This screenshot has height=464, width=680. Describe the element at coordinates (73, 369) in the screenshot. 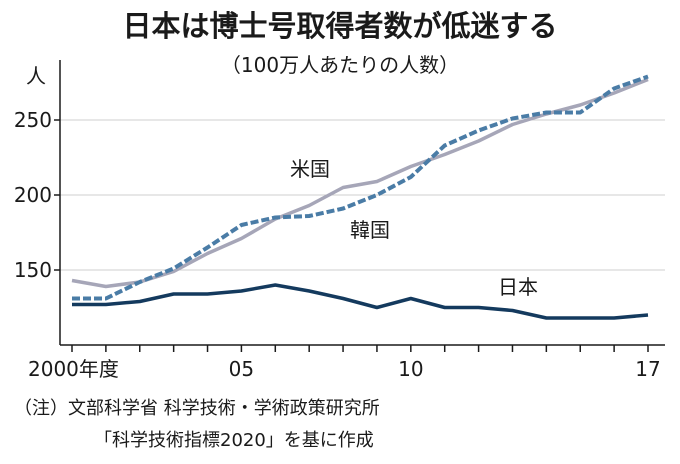

I see `x-tick-label: 2000年度` at that location.